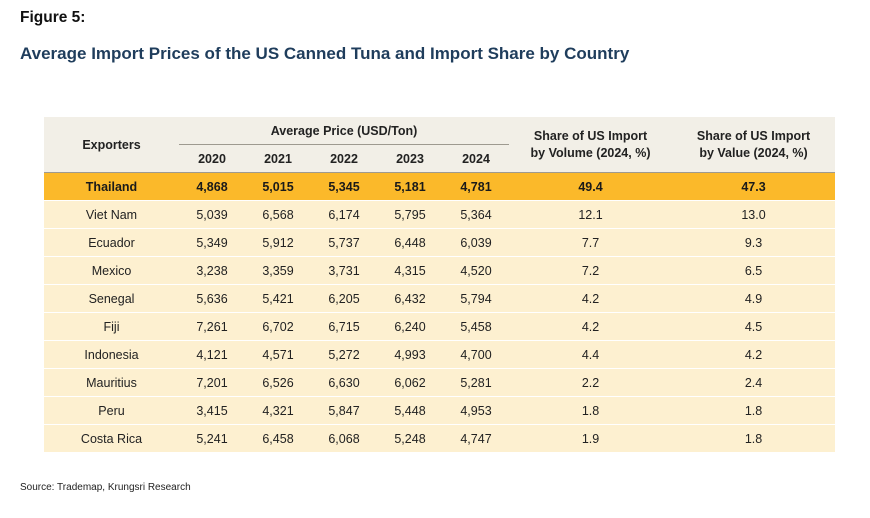 The height and width of the screenshot is (518, 870). What do you see at coordinates (212, 382) in the screenshot?
I see `cell-price-2020: 7,201` at bounding box center [212, 382].